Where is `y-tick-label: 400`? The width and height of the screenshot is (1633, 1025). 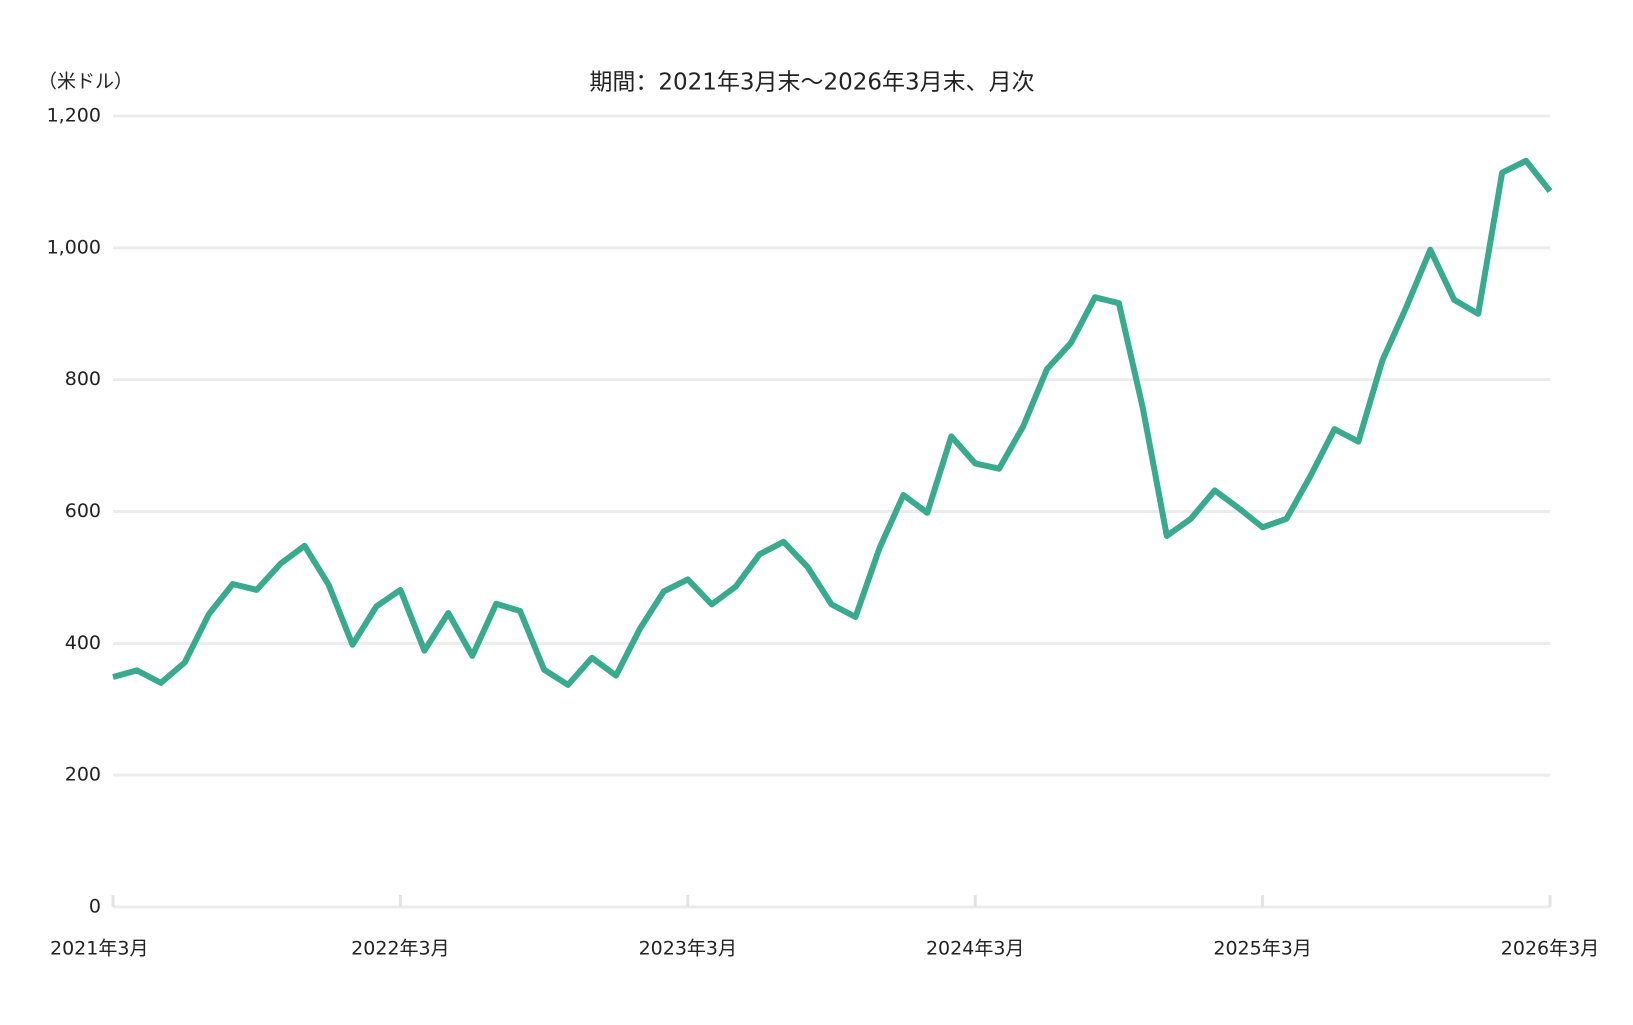
y-tick-label: 400 is located at coordinates (83, 643).